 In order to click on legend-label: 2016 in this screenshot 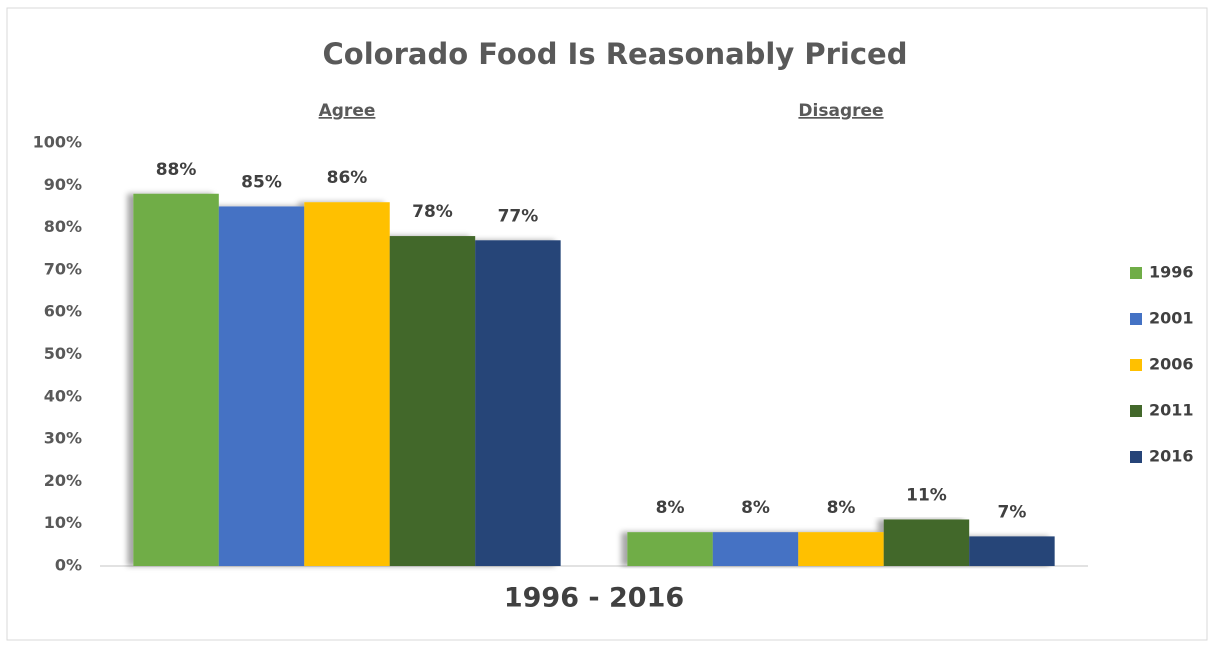, I will do `click(1171, 456)`.